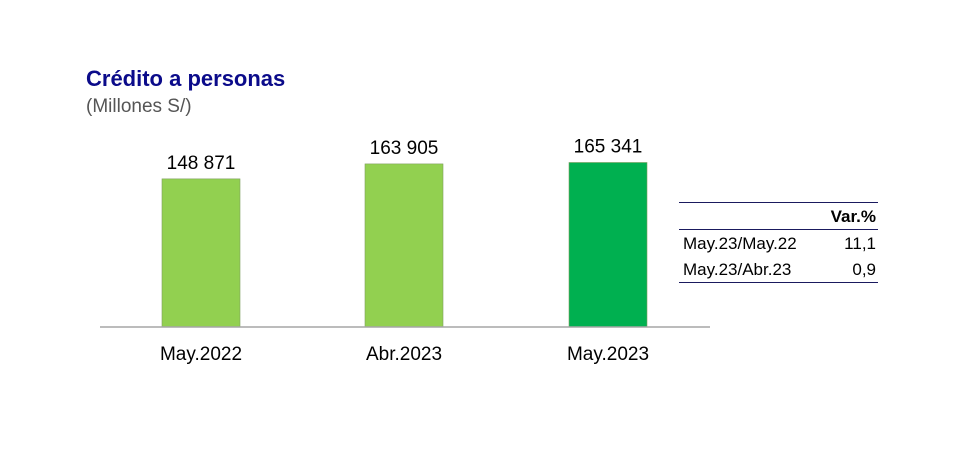  Describe the element at coordinates (778, 216) in the screenshot. I see `variation-table-header: Var.%` at that location.